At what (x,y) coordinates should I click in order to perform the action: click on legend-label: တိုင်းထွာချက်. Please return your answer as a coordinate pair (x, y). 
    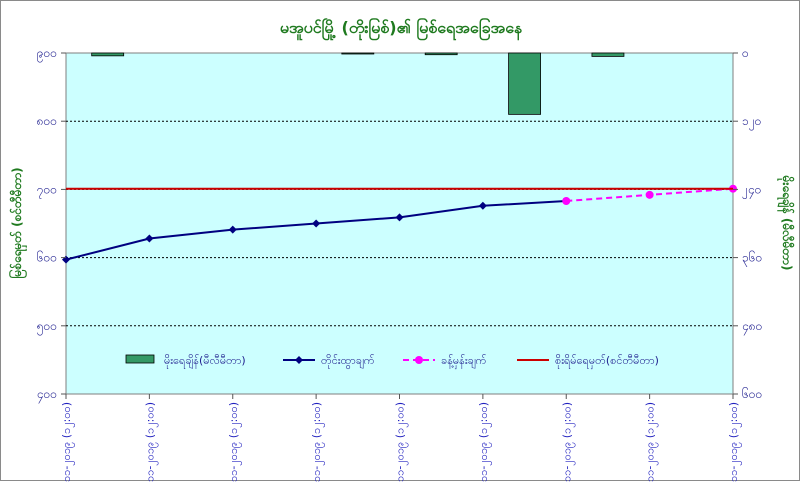
    Looking at the image, I should click on (348, 361).